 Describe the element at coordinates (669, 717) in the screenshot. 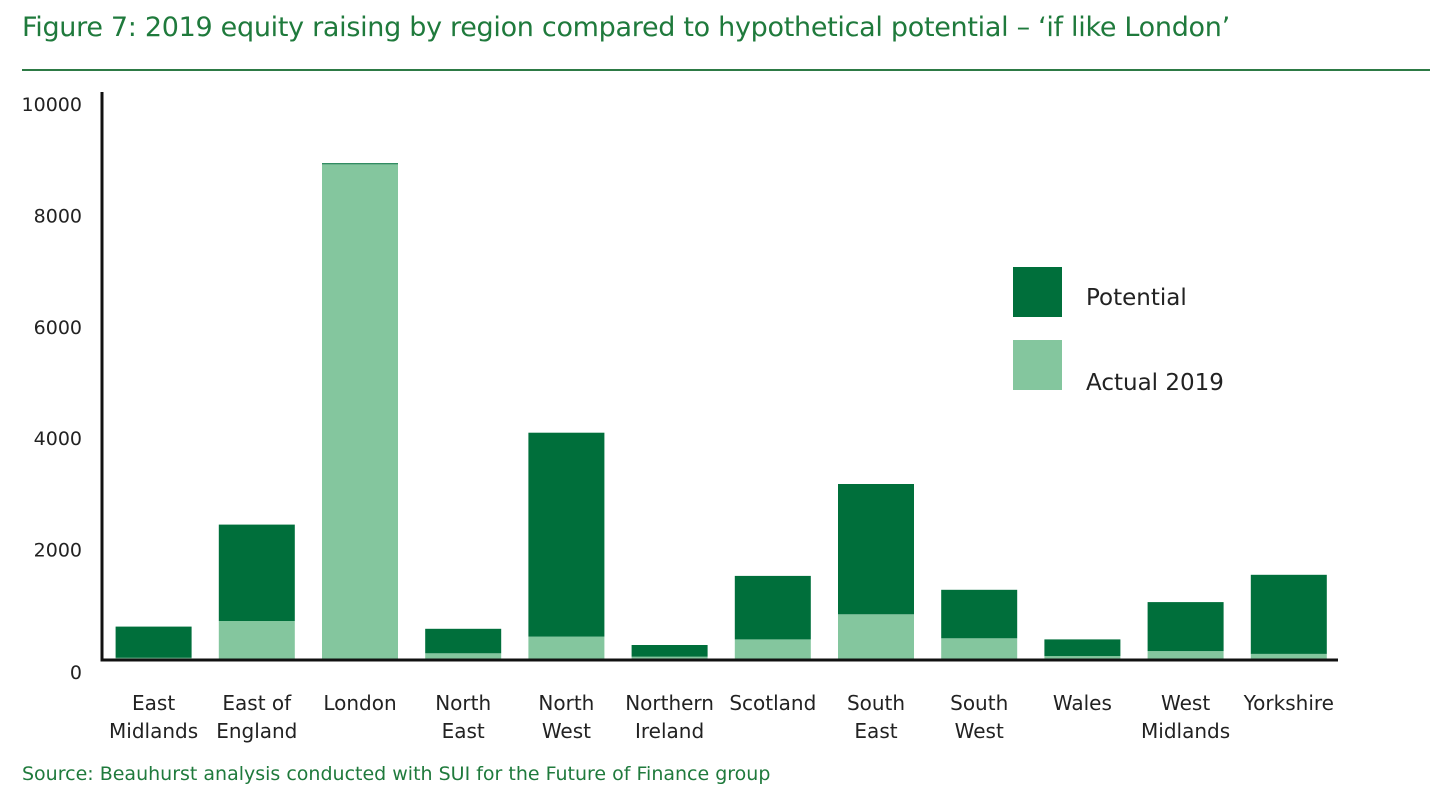

I see `x-tick-label-5: Northern Ireland` at that location.